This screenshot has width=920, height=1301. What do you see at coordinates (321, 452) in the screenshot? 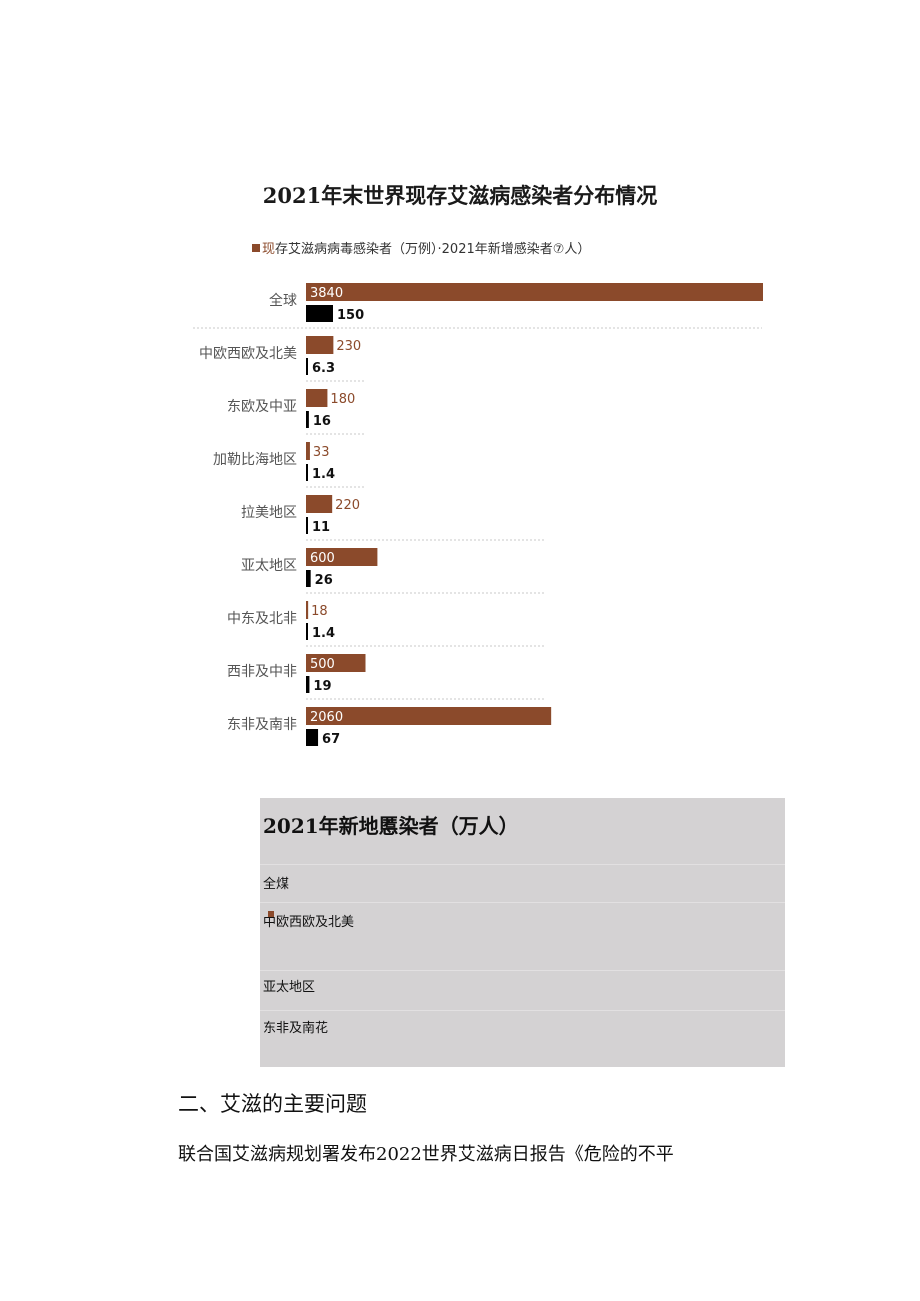
I see `data-label-existing: 33` at bounding box center [321, 452].